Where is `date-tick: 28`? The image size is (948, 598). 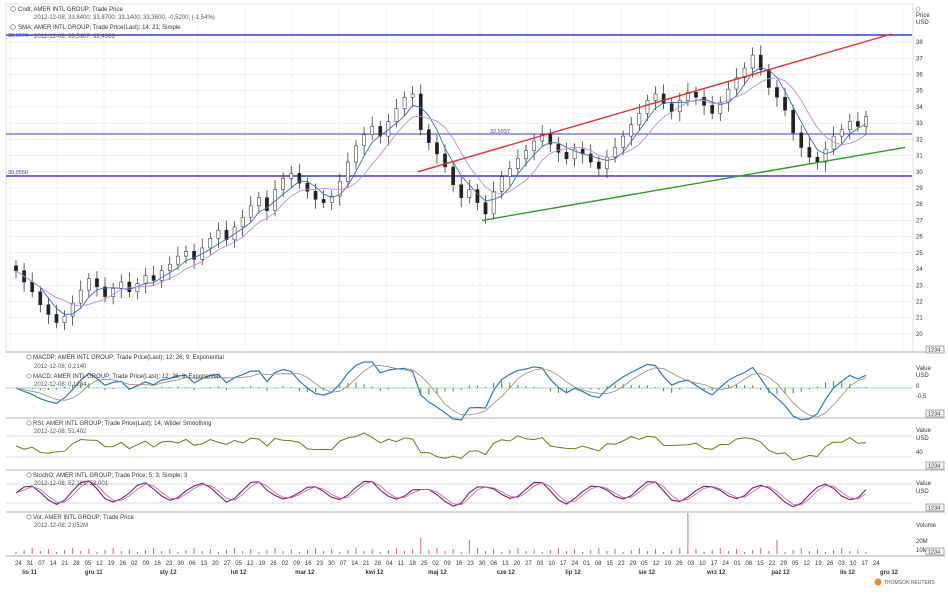 date-tick: 28 is located at coordinates (76, 564).